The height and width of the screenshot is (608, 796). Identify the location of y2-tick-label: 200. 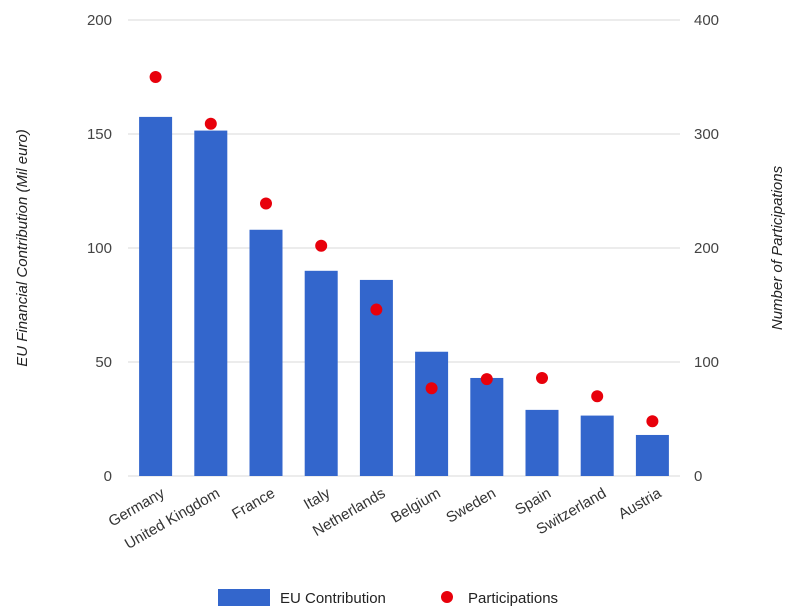
(706, 248).